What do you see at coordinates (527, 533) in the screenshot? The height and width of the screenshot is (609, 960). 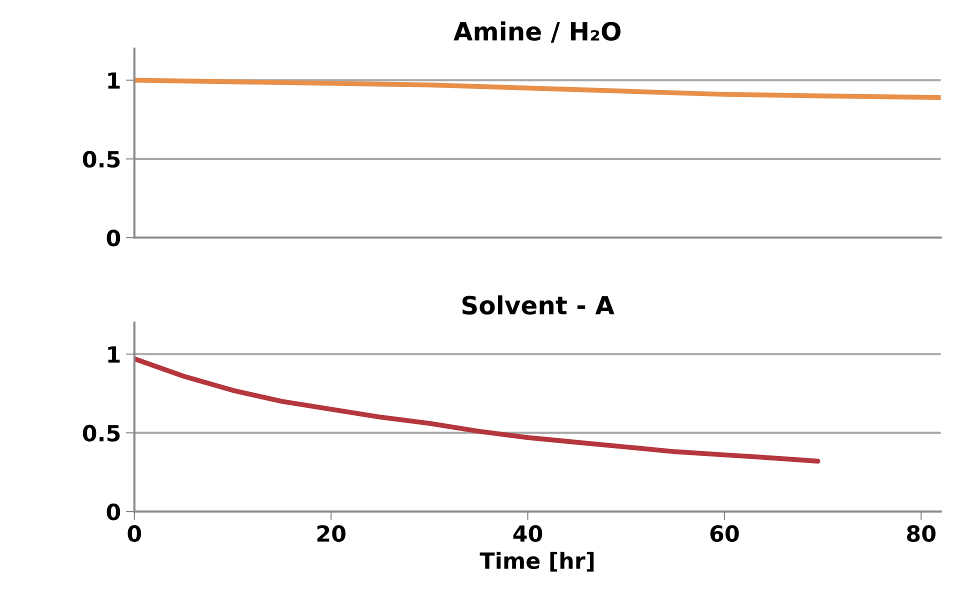 I see `x-tick-label: 40` at bounding box center [527, 533].